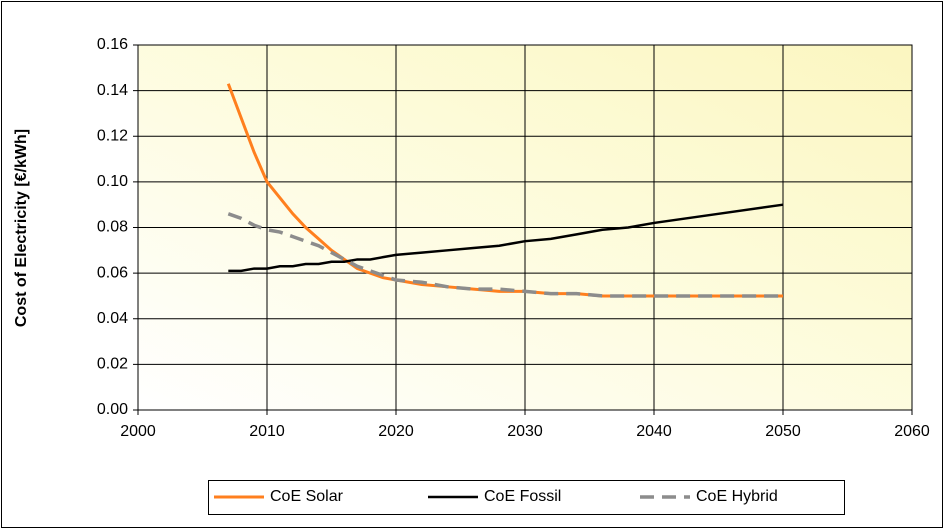 Image resolution: width=945 pixels, height=530 pixels. Describe the element at coordinates (522, 496) in the screenshot. I see `legend-label: CoE Fossil` at that location.